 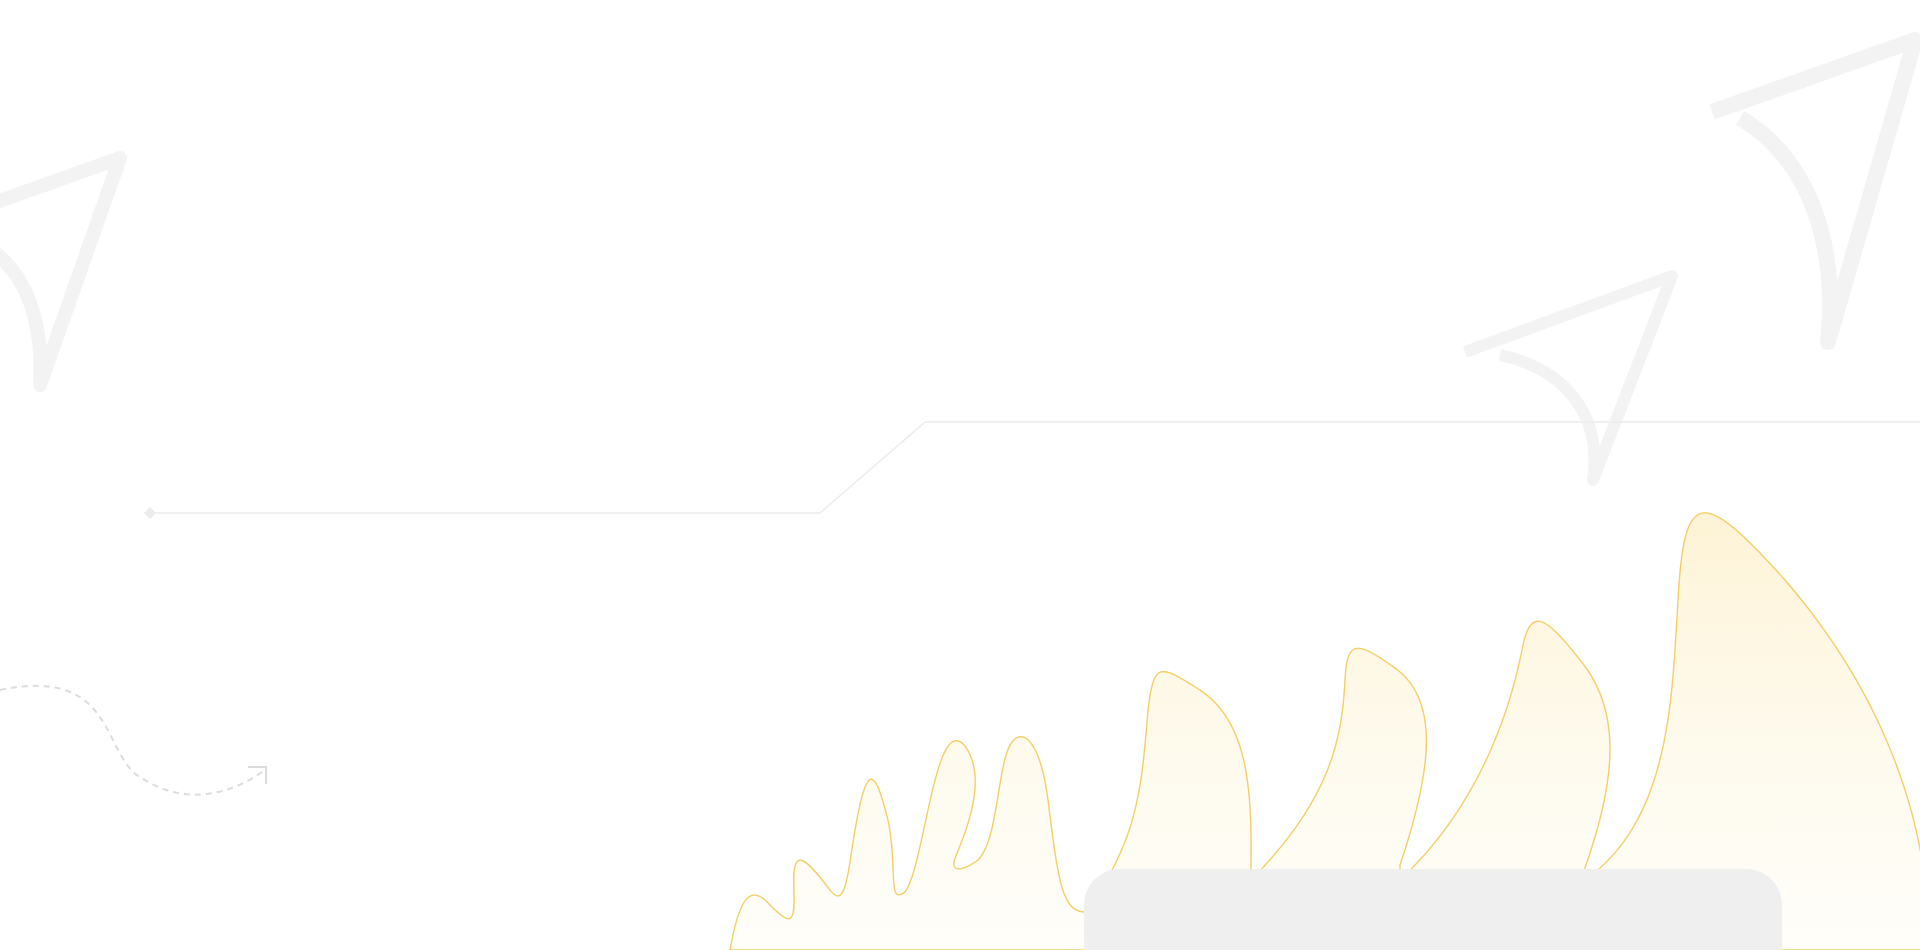 I want to click on content-panel, so click(x=1433, y=909).